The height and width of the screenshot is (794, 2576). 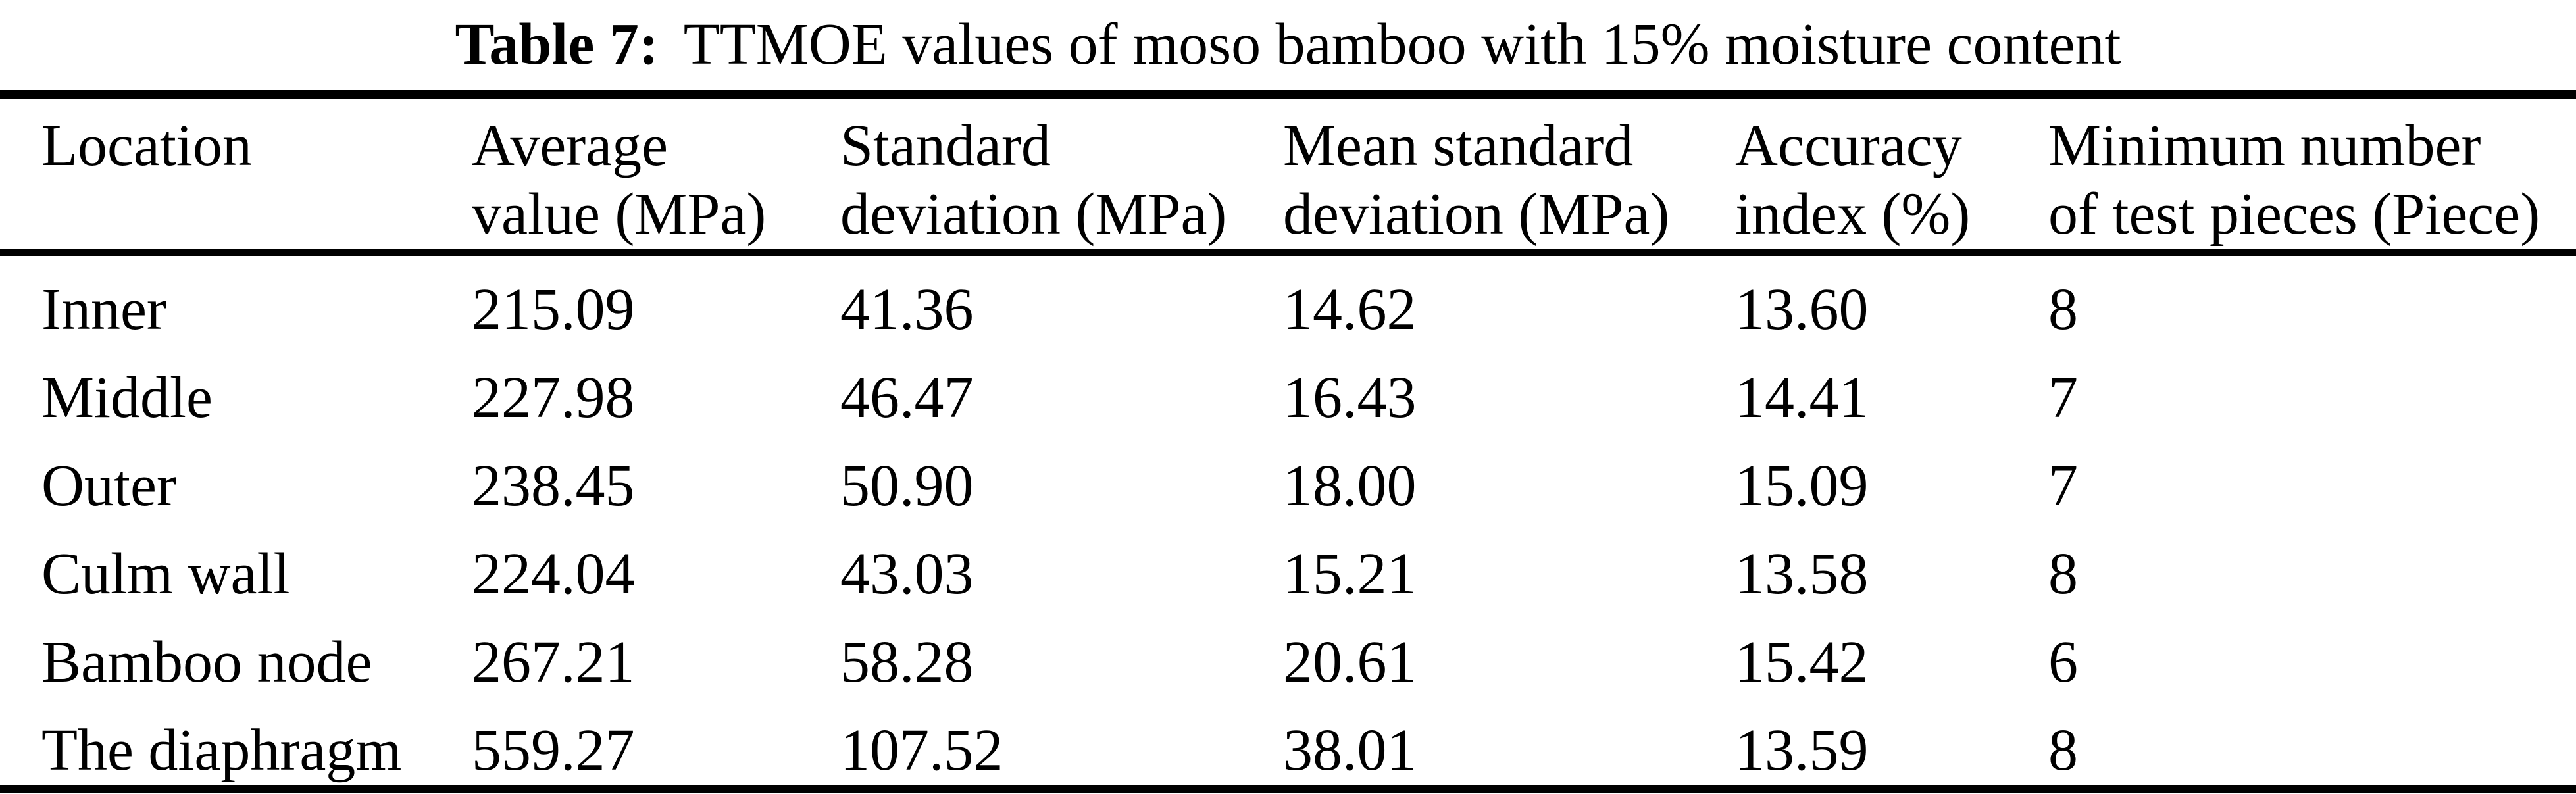 What do you see at coordinates (1350, 486) in the screenshot?
I see `cell-mean-standard-deviation: 18.00` at bounding box center [1350, 486].